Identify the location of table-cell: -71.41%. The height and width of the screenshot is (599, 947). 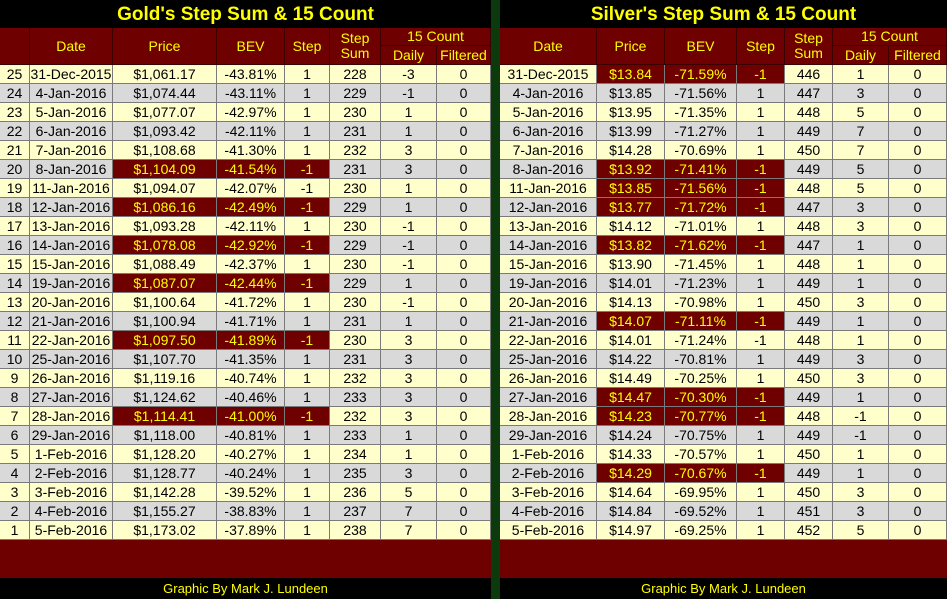
(701, 169).